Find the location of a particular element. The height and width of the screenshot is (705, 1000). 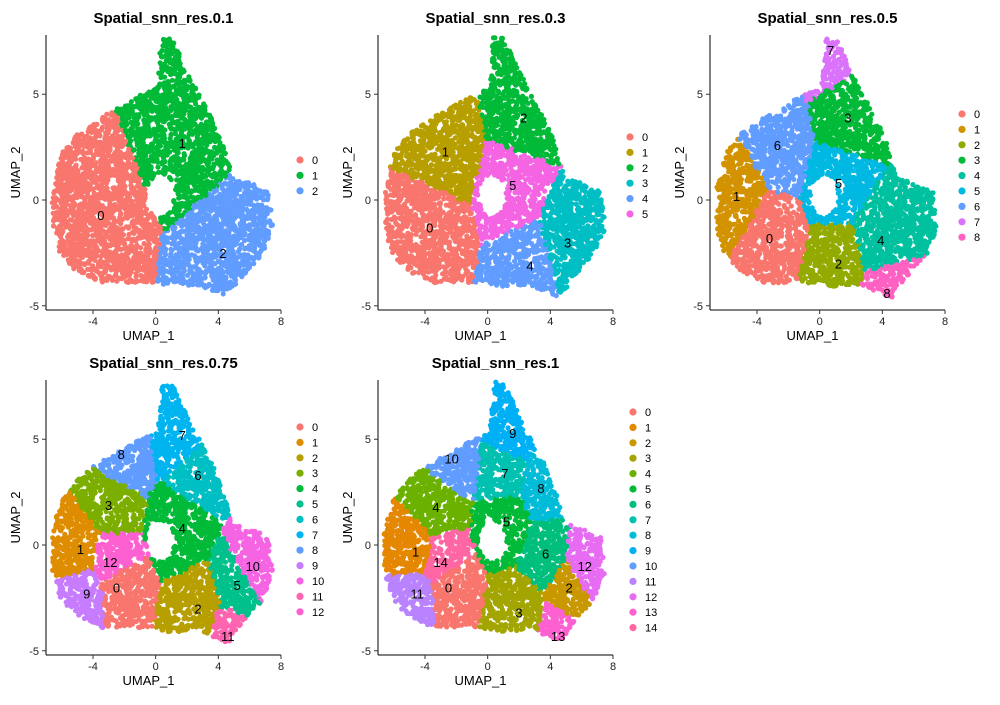

scatter-points is located at coordinates (495, 166).